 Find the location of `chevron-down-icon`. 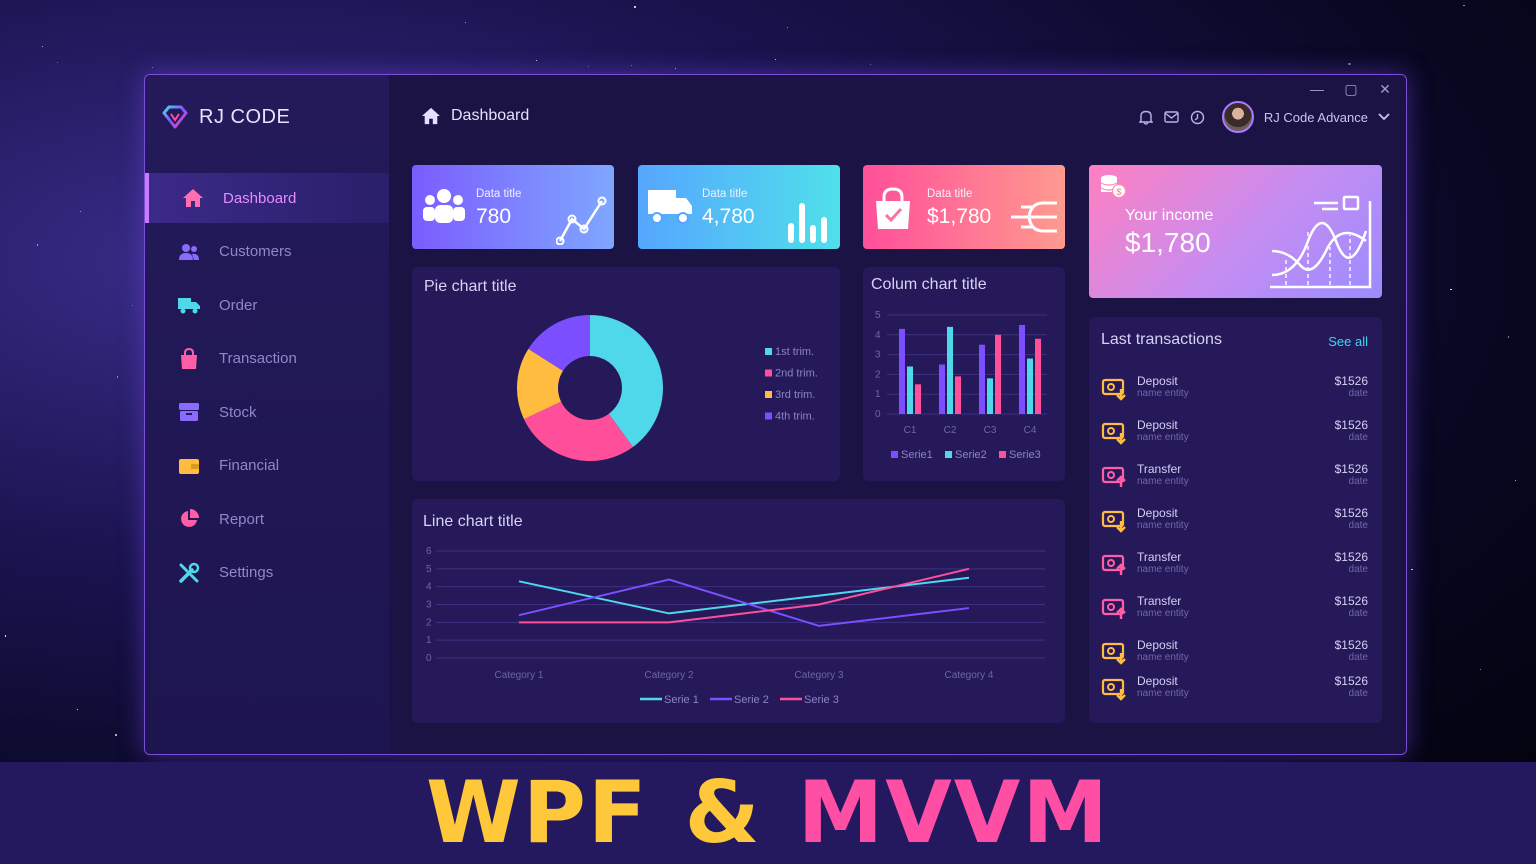

chevron-down-icon is located at coordinates (1384, 117).